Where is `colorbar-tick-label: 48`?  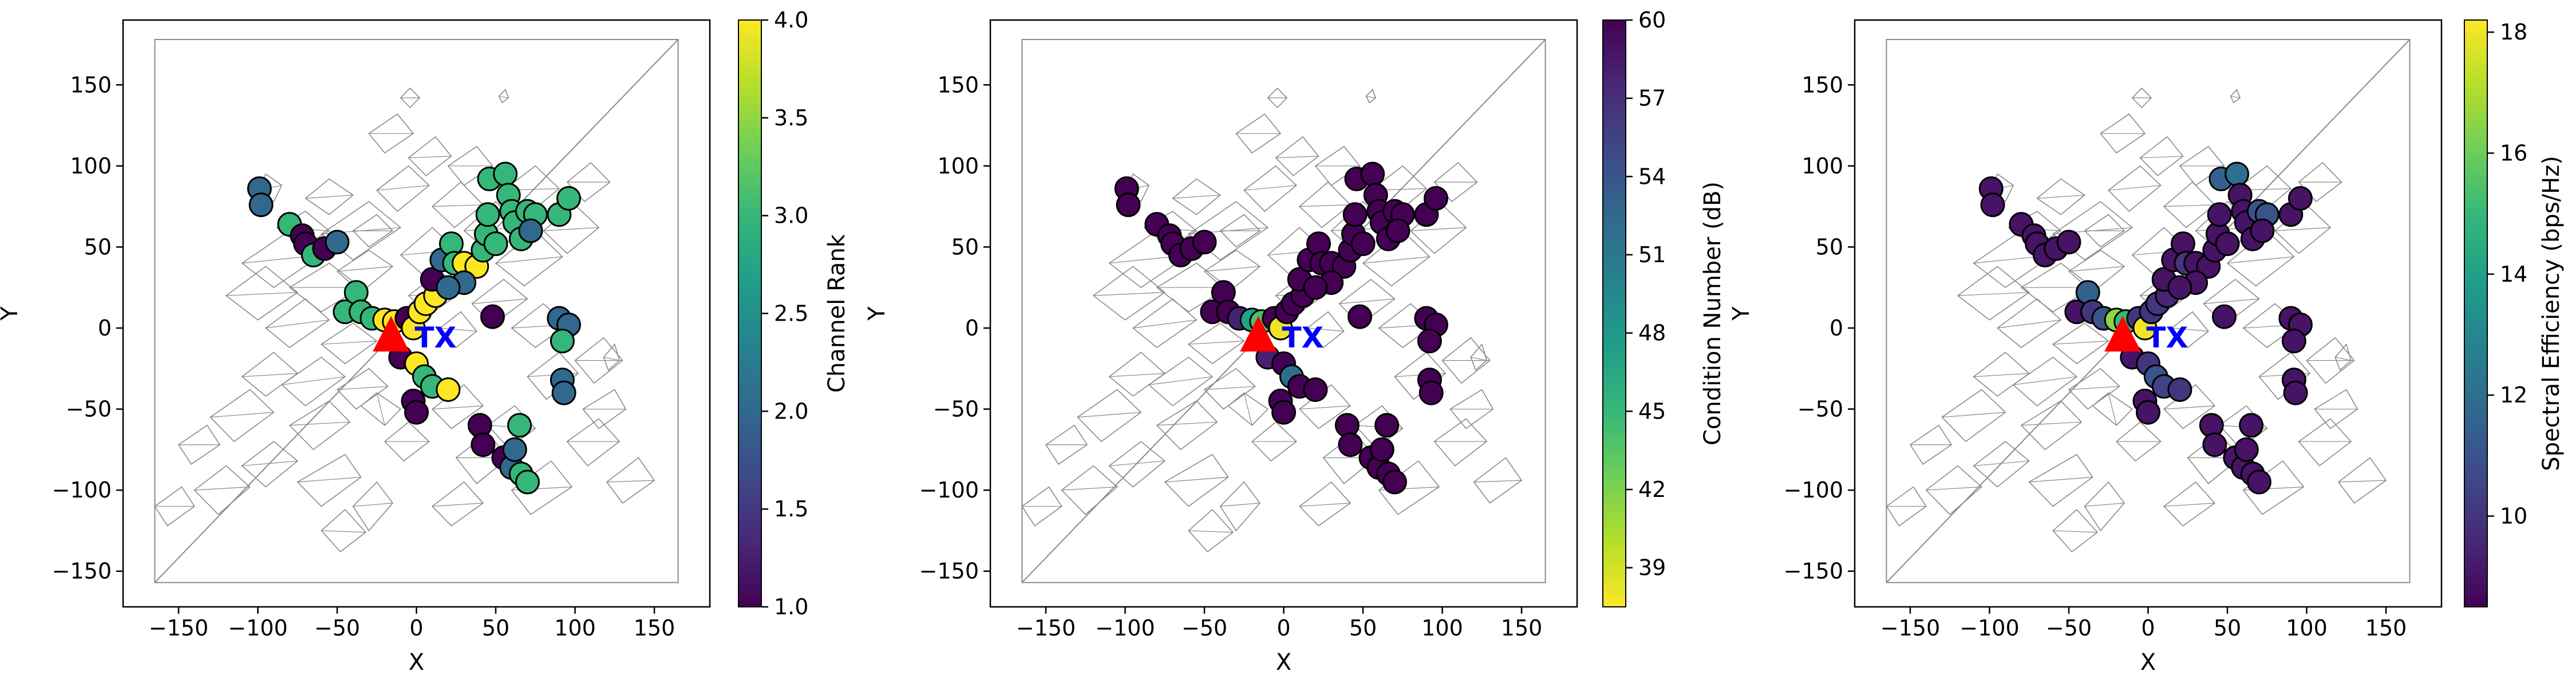
colorbar-tick-label: 48 is located at coordinates (1652, 333).